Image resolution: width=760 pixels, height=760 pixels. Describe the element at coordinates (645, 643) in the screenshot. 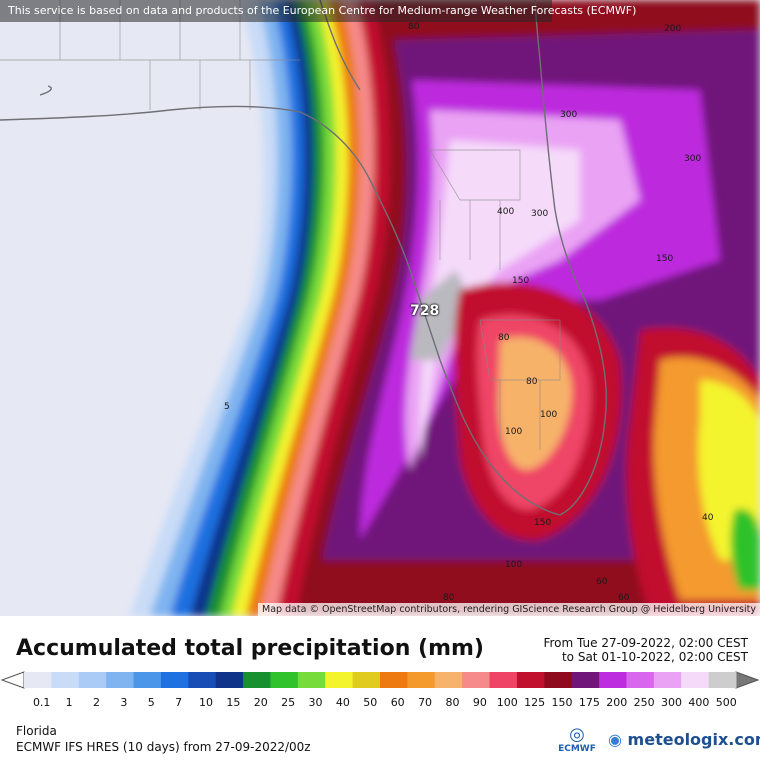

I see `time-from: From Tue 27-09-2022, 02:00 CEST` at that location.